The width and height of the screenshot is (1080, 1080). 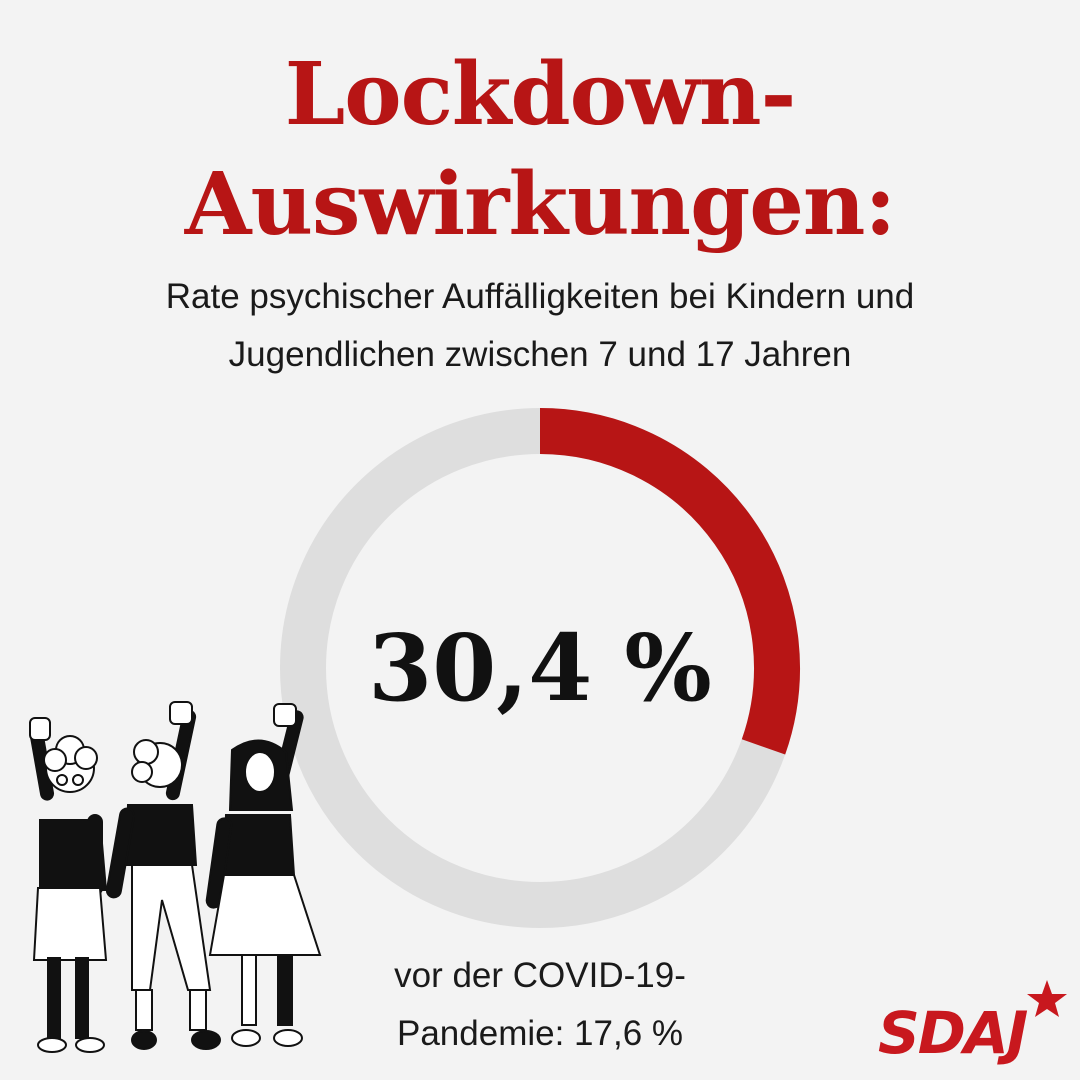 I want to click on footnote-line-2: Pandemie: 17,6 %, so click(x=539, y=1033).